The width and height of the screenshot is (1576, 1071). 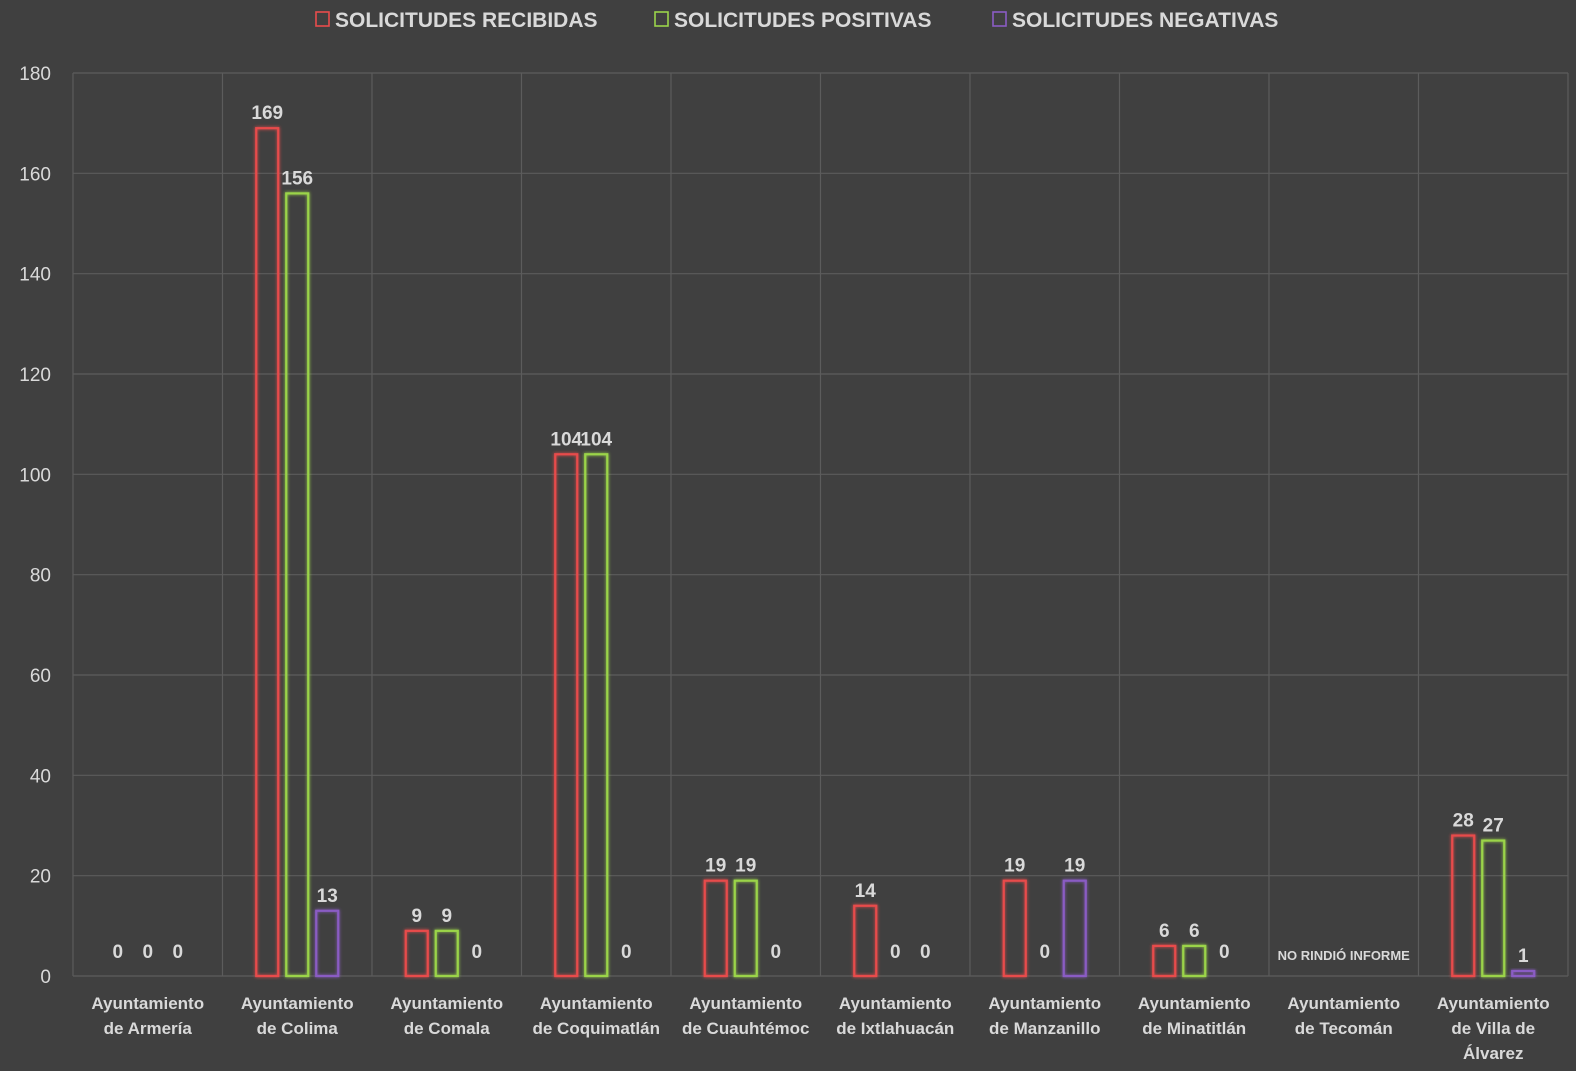 I want to click on data-label: 28, so click(x=1463, y=821).